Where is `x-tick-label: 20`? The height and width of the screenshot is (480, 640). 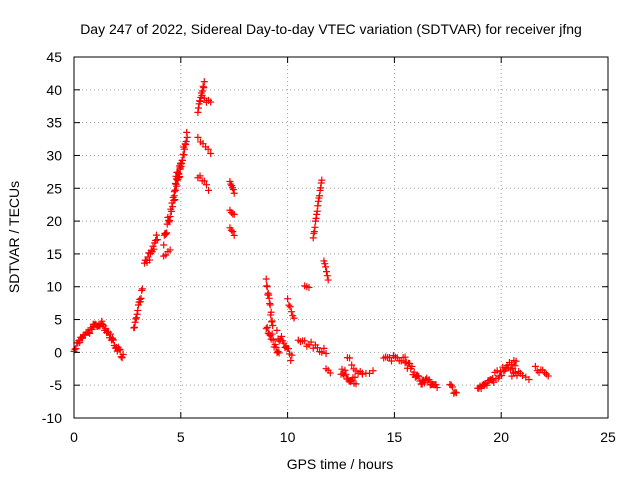 x-tick-label: 20 is located at coordinates (501, 437).